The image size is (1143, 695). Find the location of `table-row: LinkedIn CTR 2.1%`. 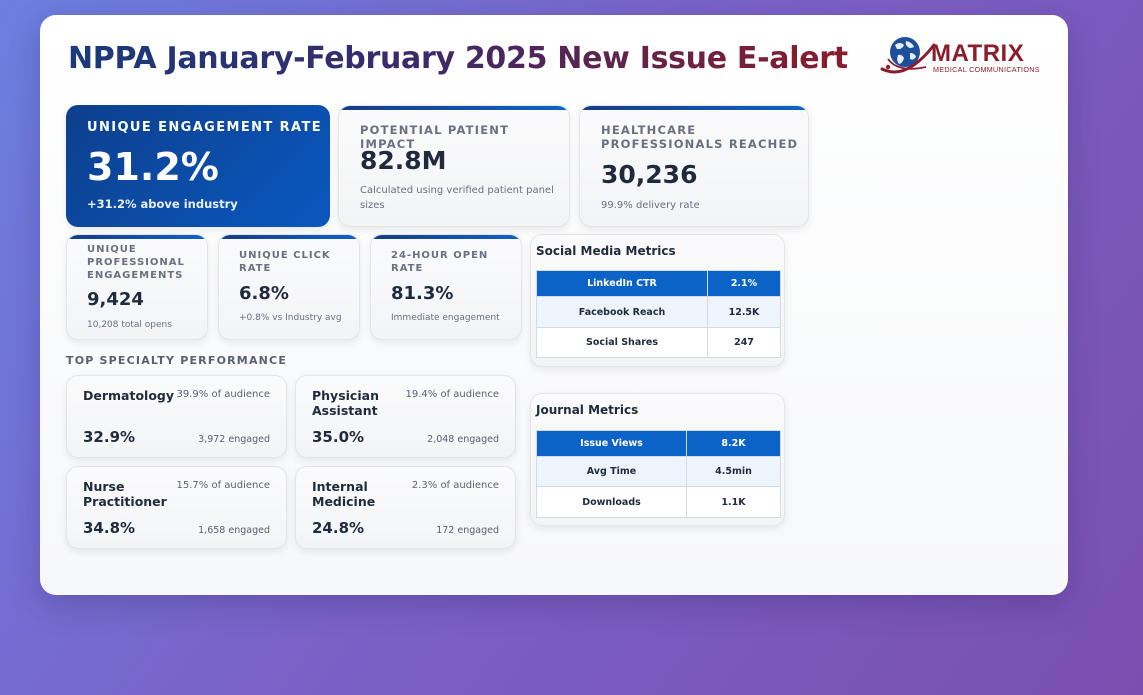

table-row: LinkedIn CTR 2.1% is located at coordinates (658, 283).